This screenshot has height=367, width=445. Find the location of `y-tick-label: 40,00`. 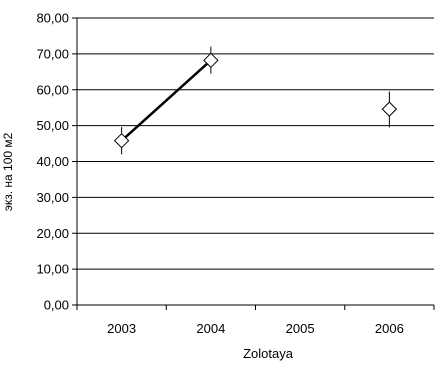

y-tick-label: 40,00 is located at coordinates (52, 161).